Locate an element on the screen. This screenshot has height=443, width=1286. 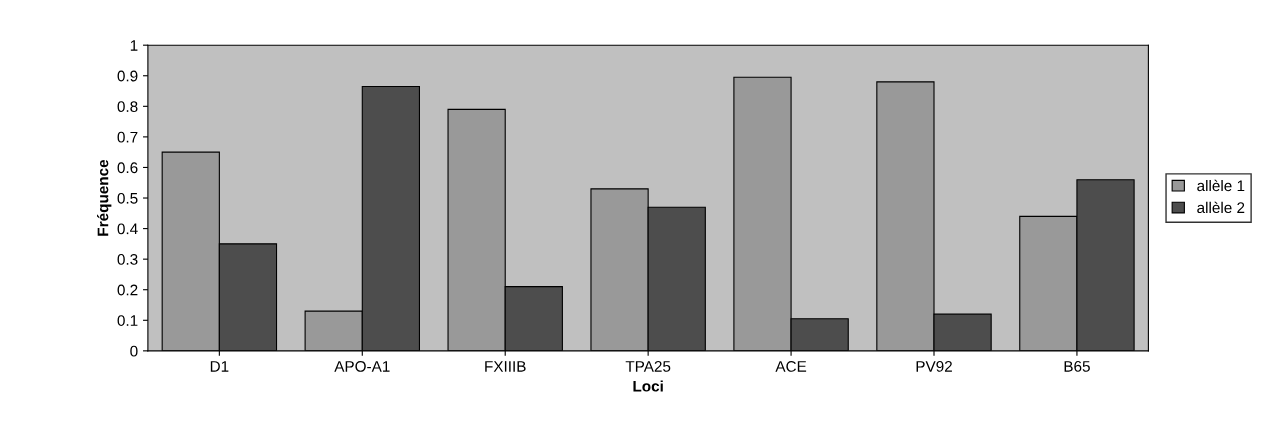
legend-label: allèle 1 is located at coordinates (1221, 185).